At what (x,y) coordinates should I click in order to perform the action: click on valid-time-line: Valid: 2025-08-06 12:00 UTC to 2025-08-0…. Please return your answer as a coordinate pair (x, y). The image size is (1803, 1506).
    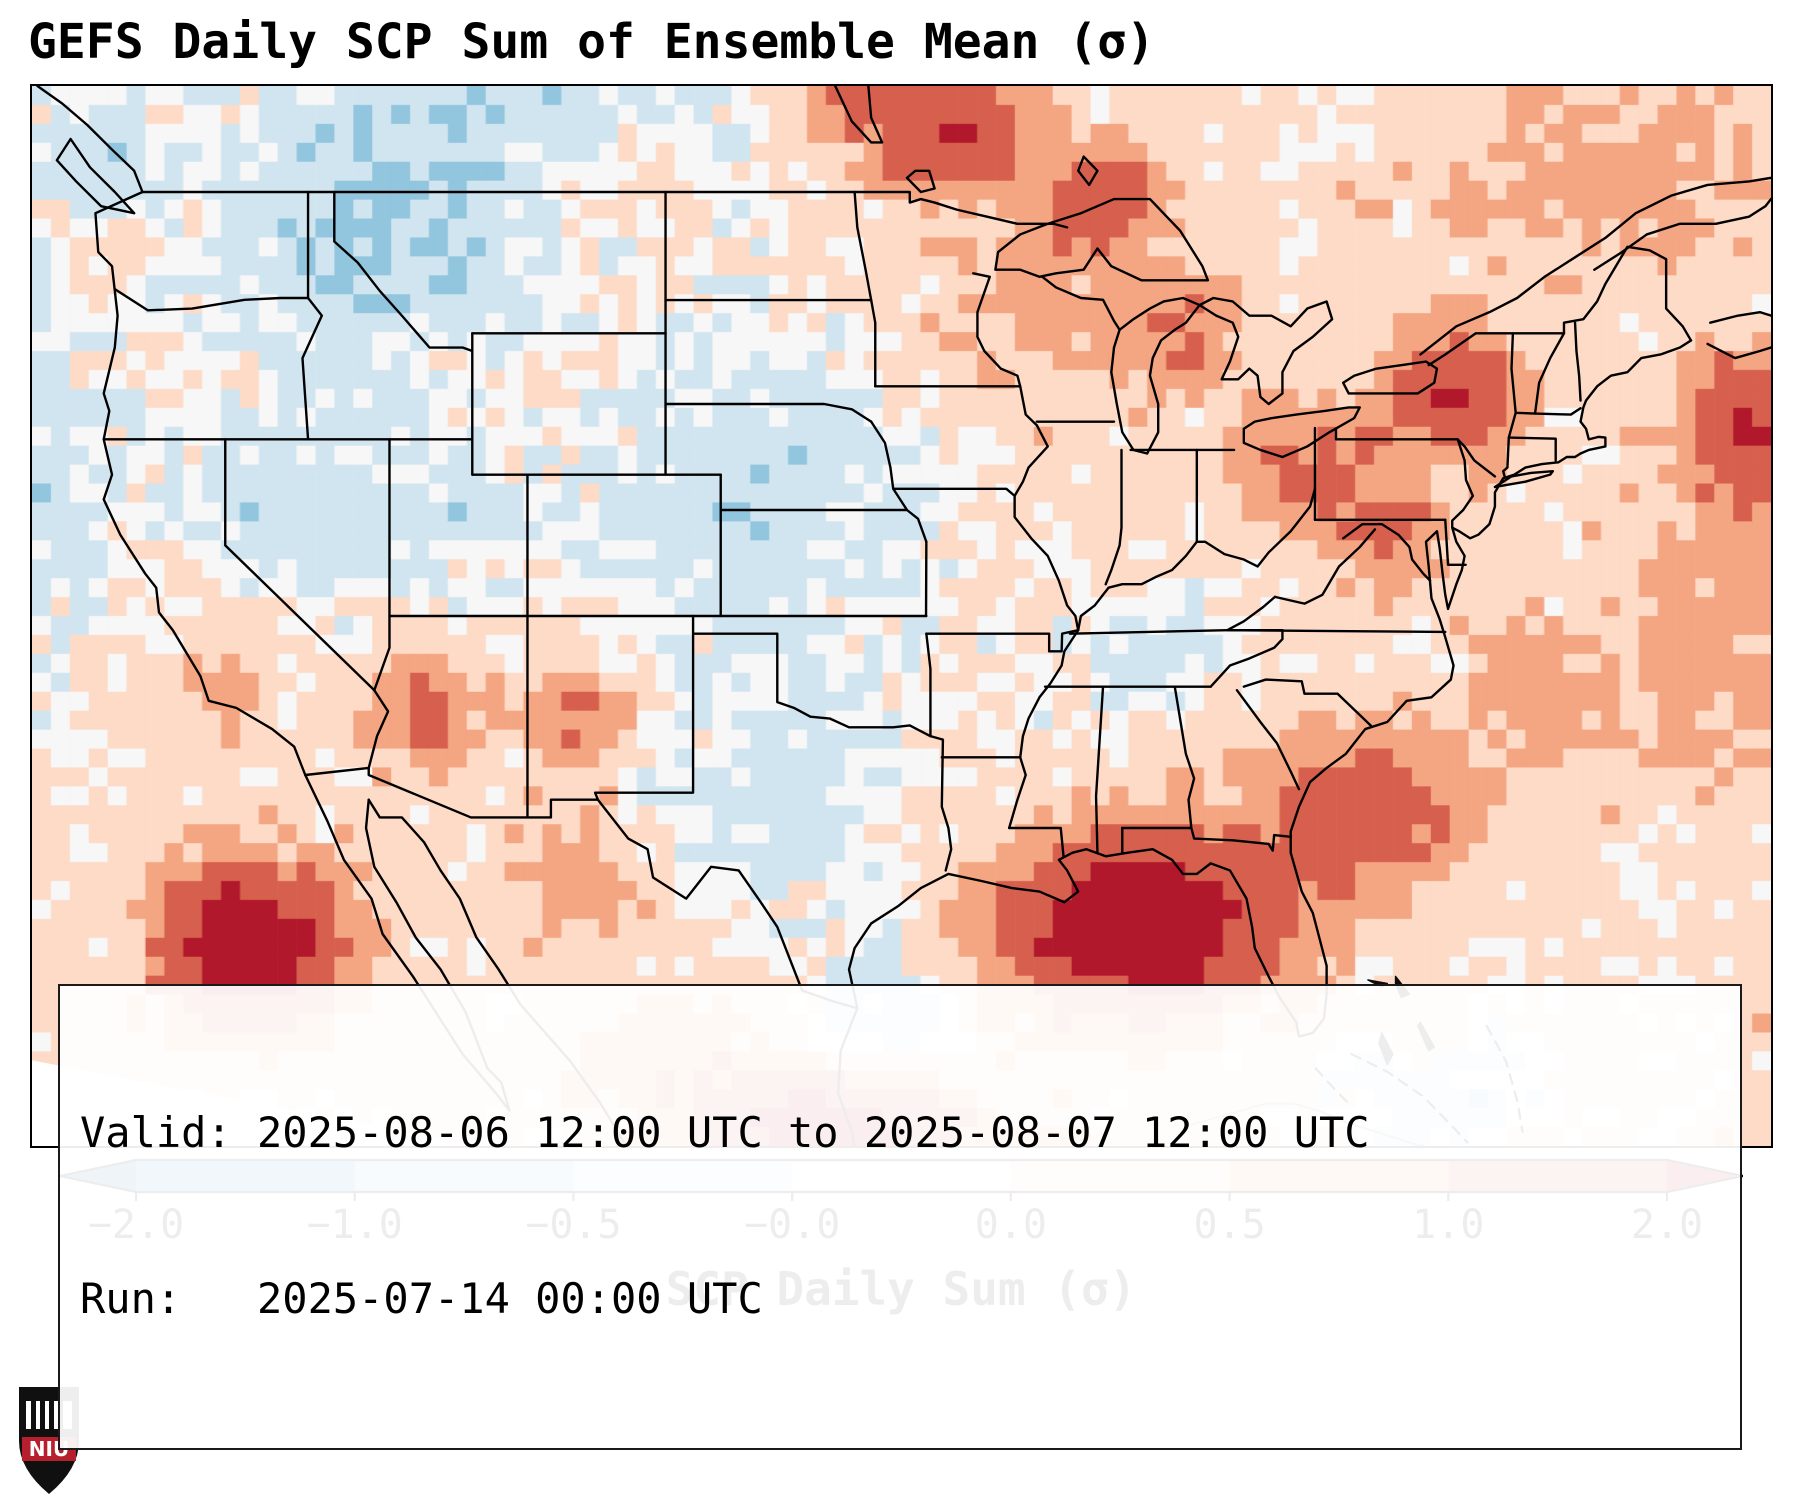
    Looking at the image, I should click on (725, 1132).